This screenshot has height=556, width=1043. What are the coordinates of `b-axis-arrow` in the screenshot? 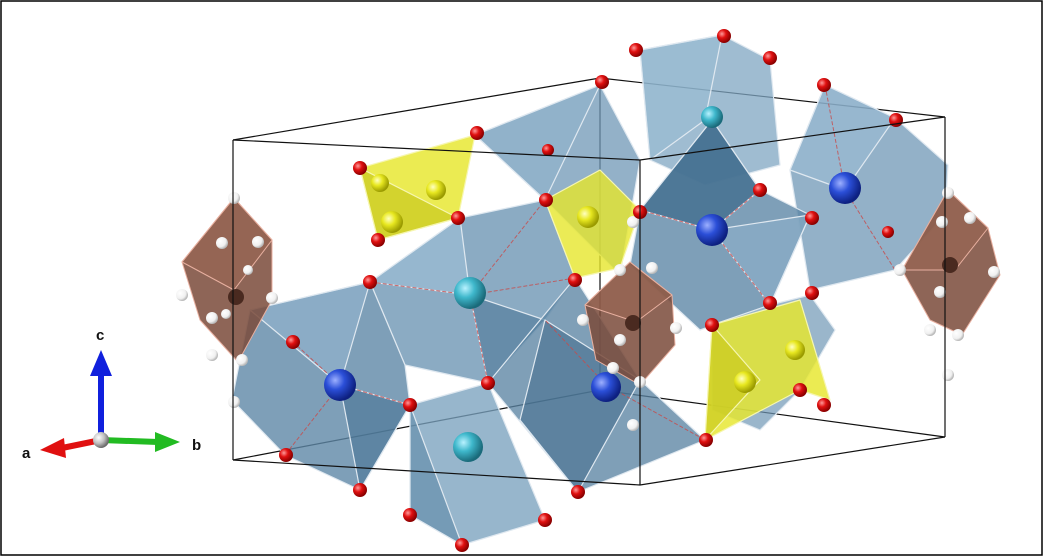 It's located at (129, 441).